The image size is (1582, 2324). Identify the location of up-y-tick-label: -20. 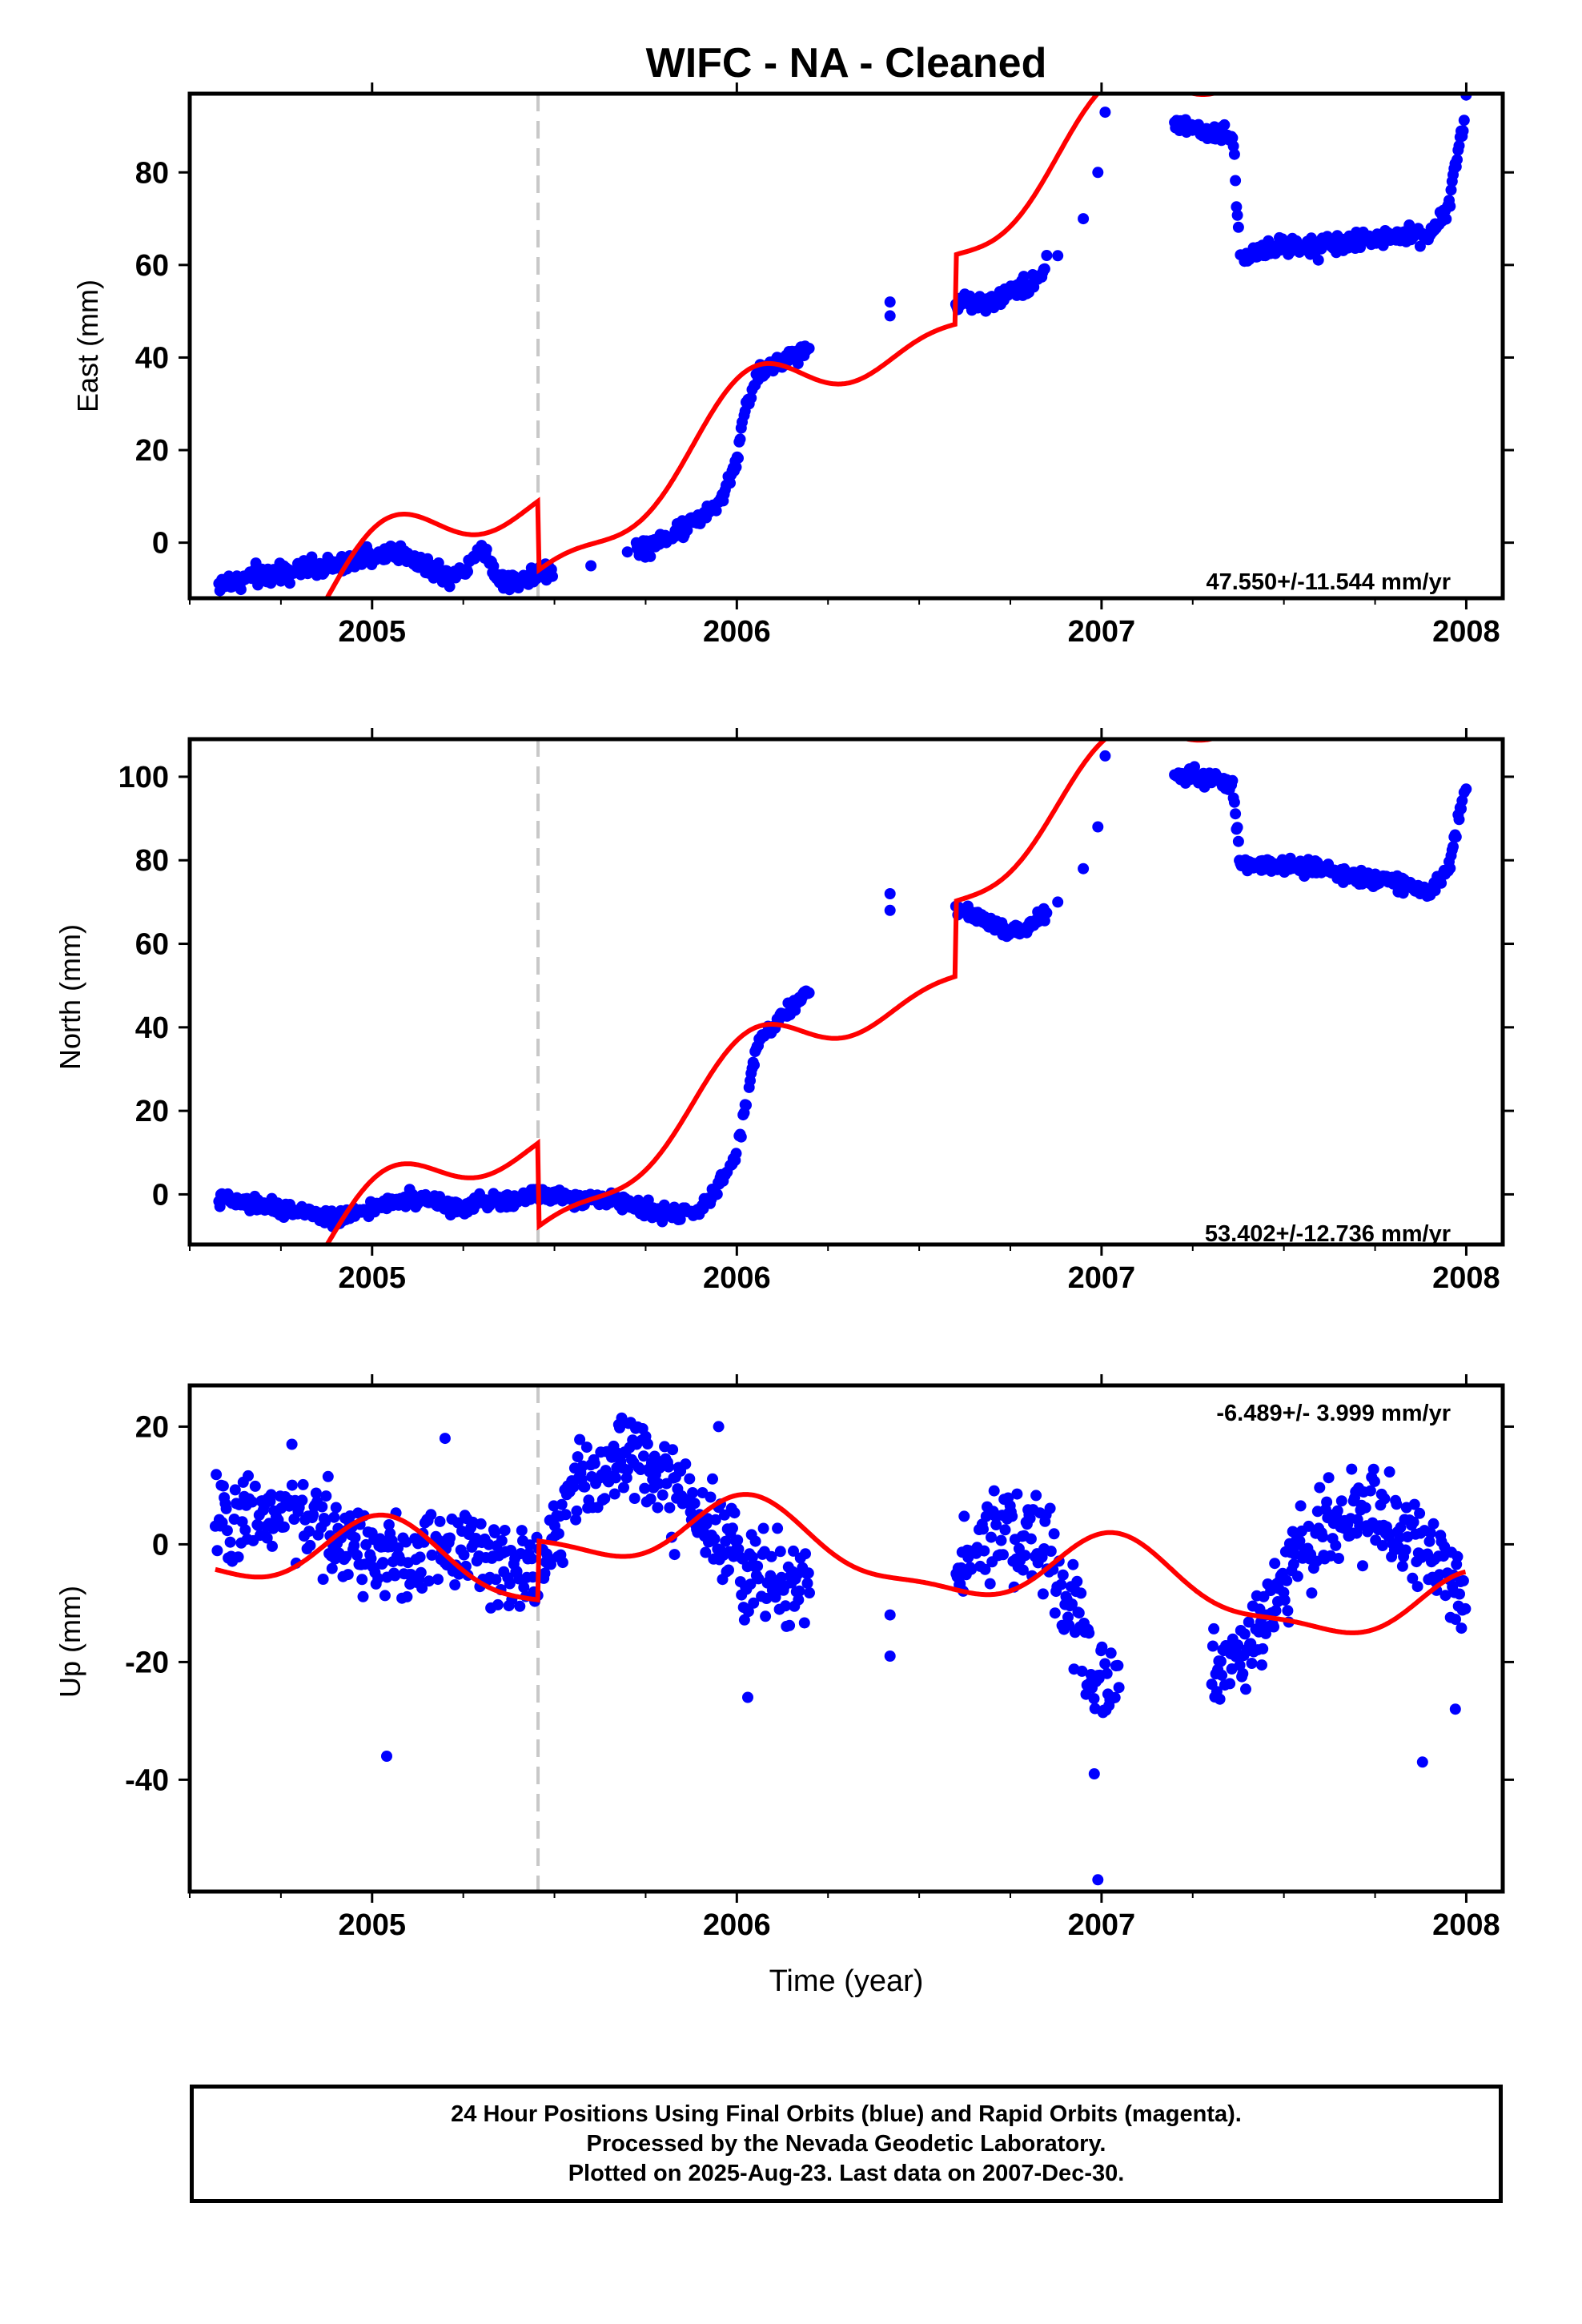
(147, 1662).